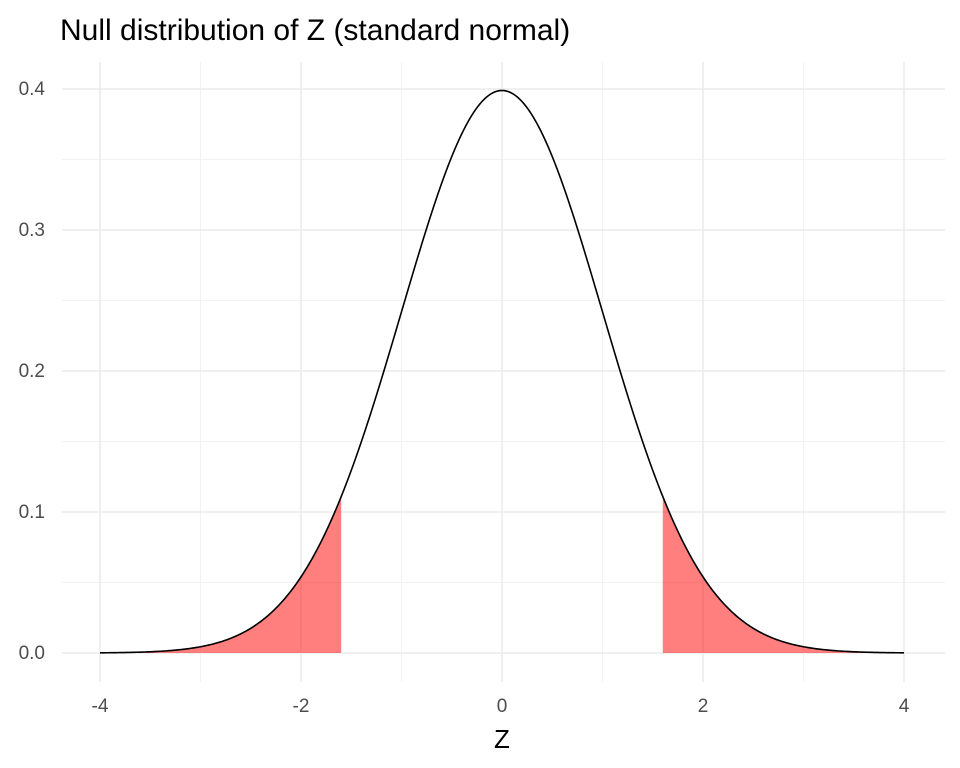 This screenshot has width=960, height=768. I want to click on y-tick-label: 0.1, so click(32, 512).